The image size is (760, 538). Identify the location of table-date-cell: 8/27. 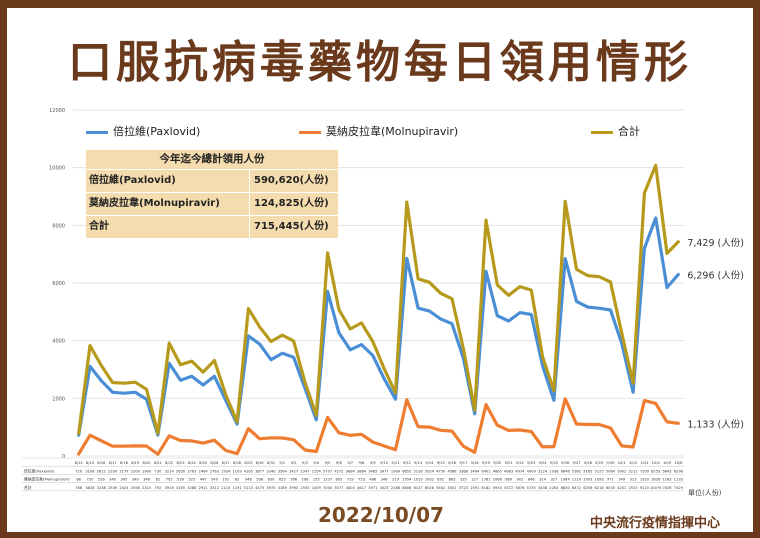
(226, 463).